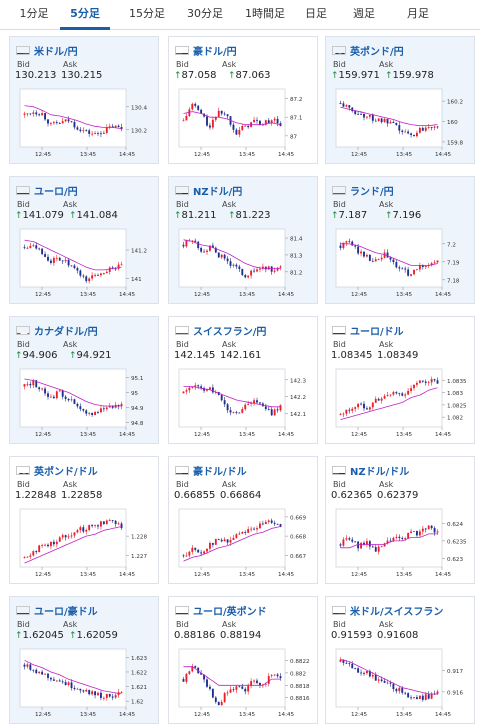 The height and width of the screenshot is (724, 480). I want to click on pair-name: 英ポンド/円, so click(377, 50).